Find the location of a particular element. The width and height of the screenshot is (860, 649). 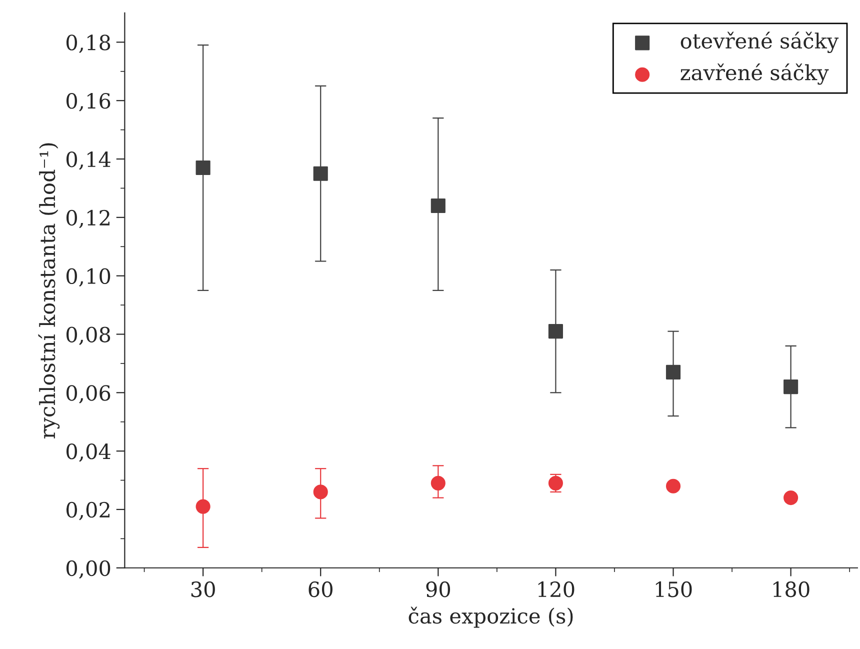

y-tick-label: 0,12 is located at coordinates (88, 219).